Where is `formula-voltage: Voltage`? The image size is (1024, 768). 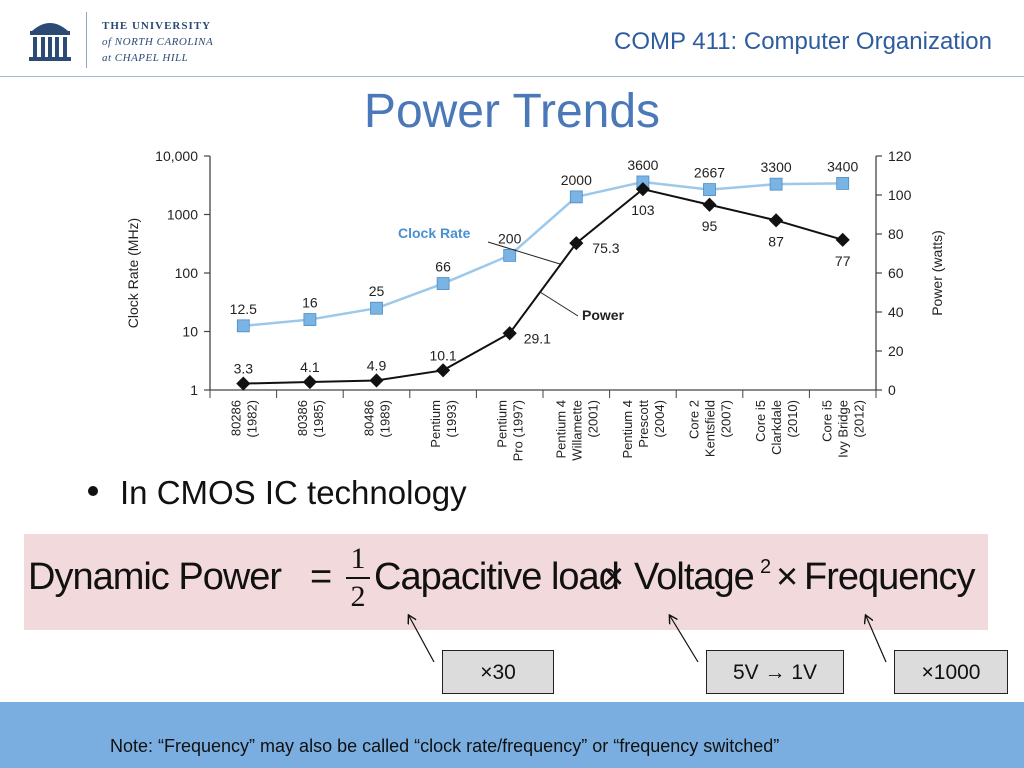 formula-voltage: Voltage is located at coordinates (694, 577).